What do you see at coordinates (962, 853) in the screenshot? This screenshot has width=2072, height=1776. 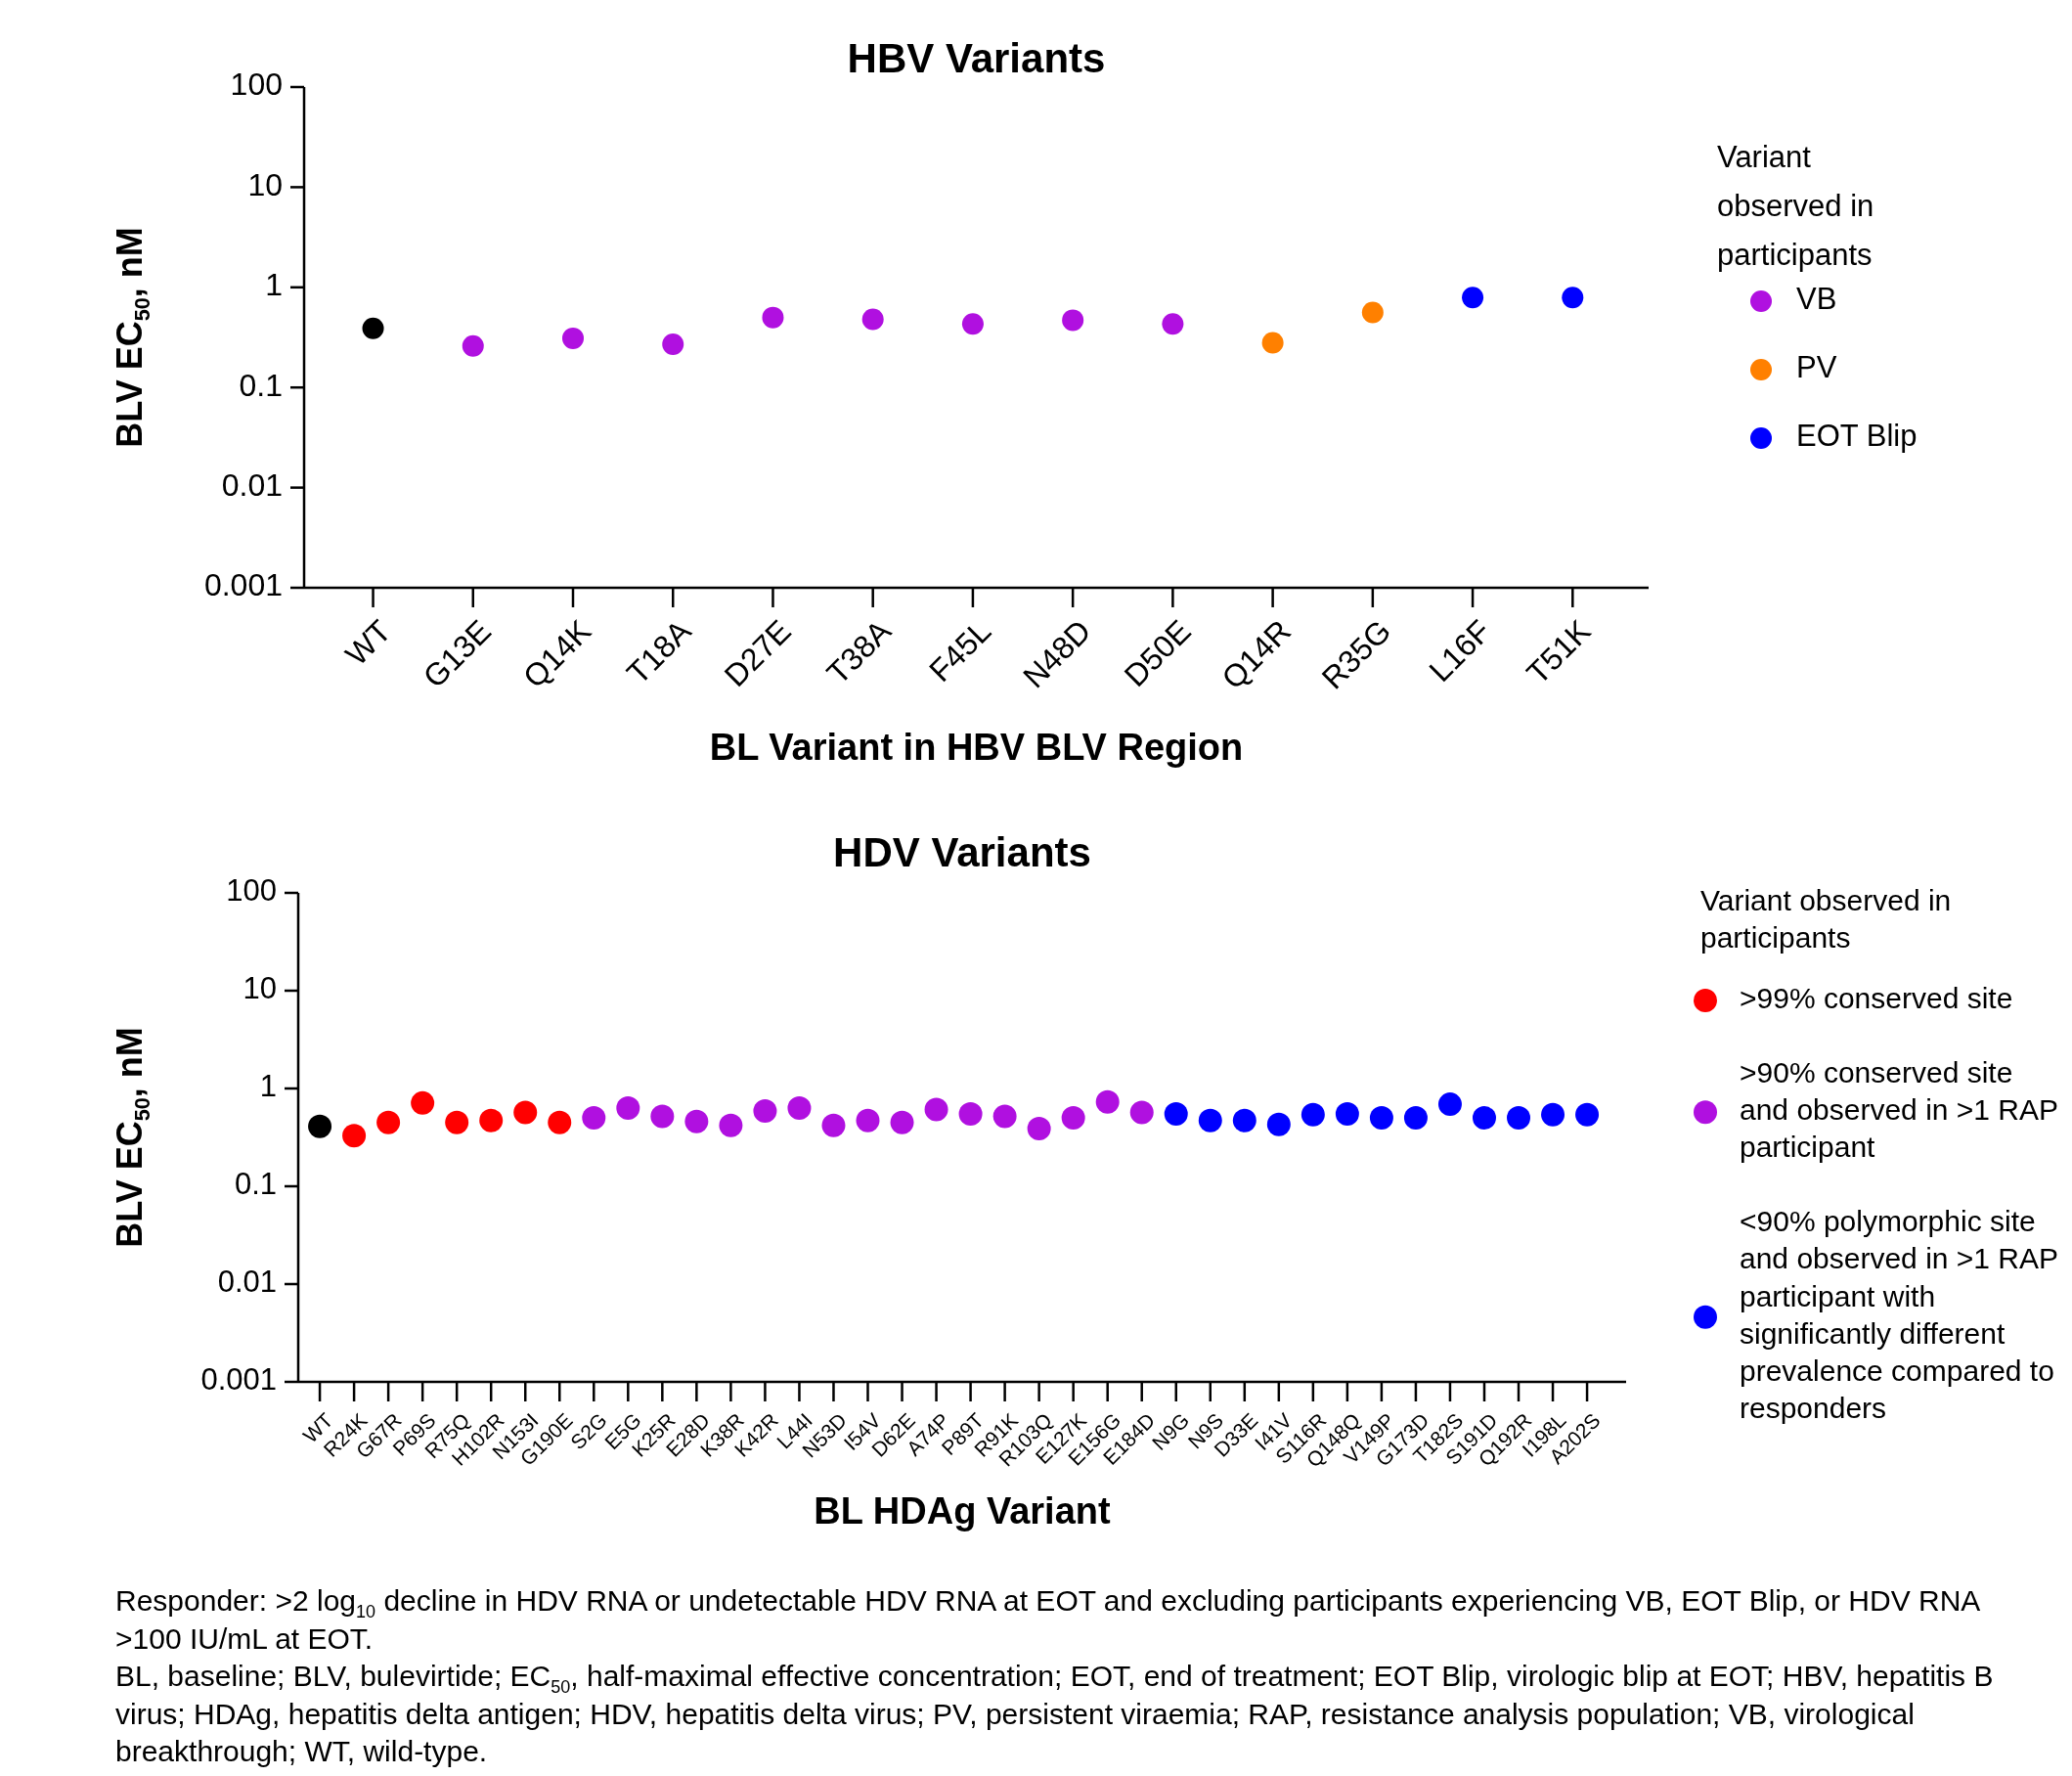 I see `chart-title: HDV Variants` at bounding box center [962, 853].